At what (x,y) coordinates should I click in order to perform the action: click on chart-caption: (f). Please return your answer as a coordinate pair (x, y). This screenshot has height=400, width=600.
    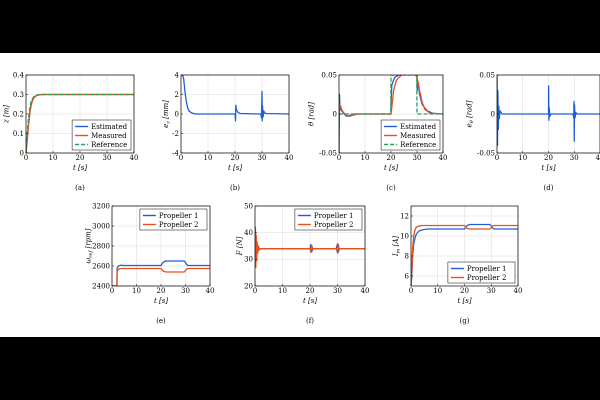
    Looking at the image, I should click on (310, 321).